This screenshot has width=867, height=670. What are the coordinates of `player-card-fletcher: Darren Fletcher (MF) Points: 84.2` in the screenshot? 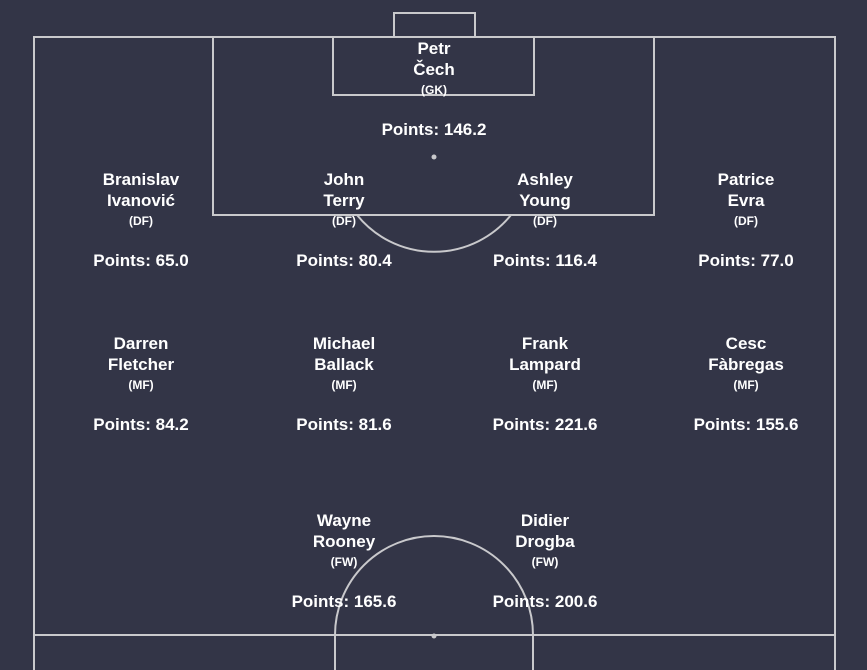 It's located at (141, 384).